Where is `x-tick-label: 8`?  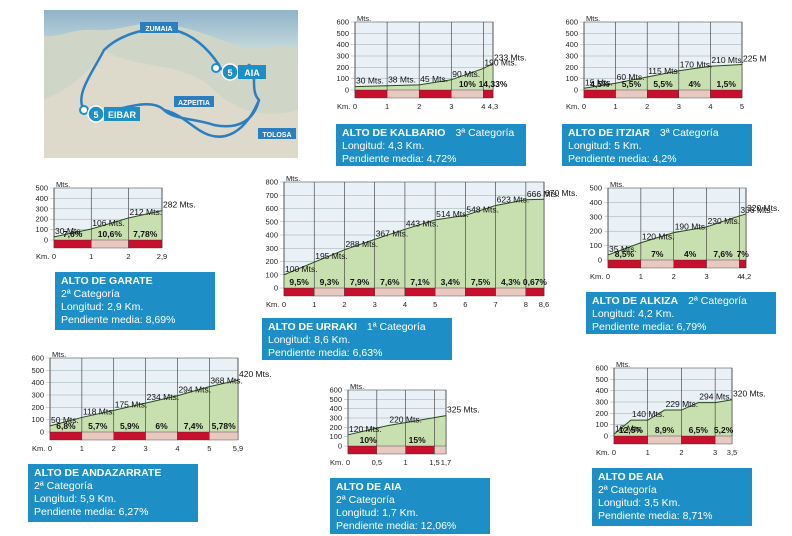 x-tick-label: 8 is located at coordinates (526, 304).